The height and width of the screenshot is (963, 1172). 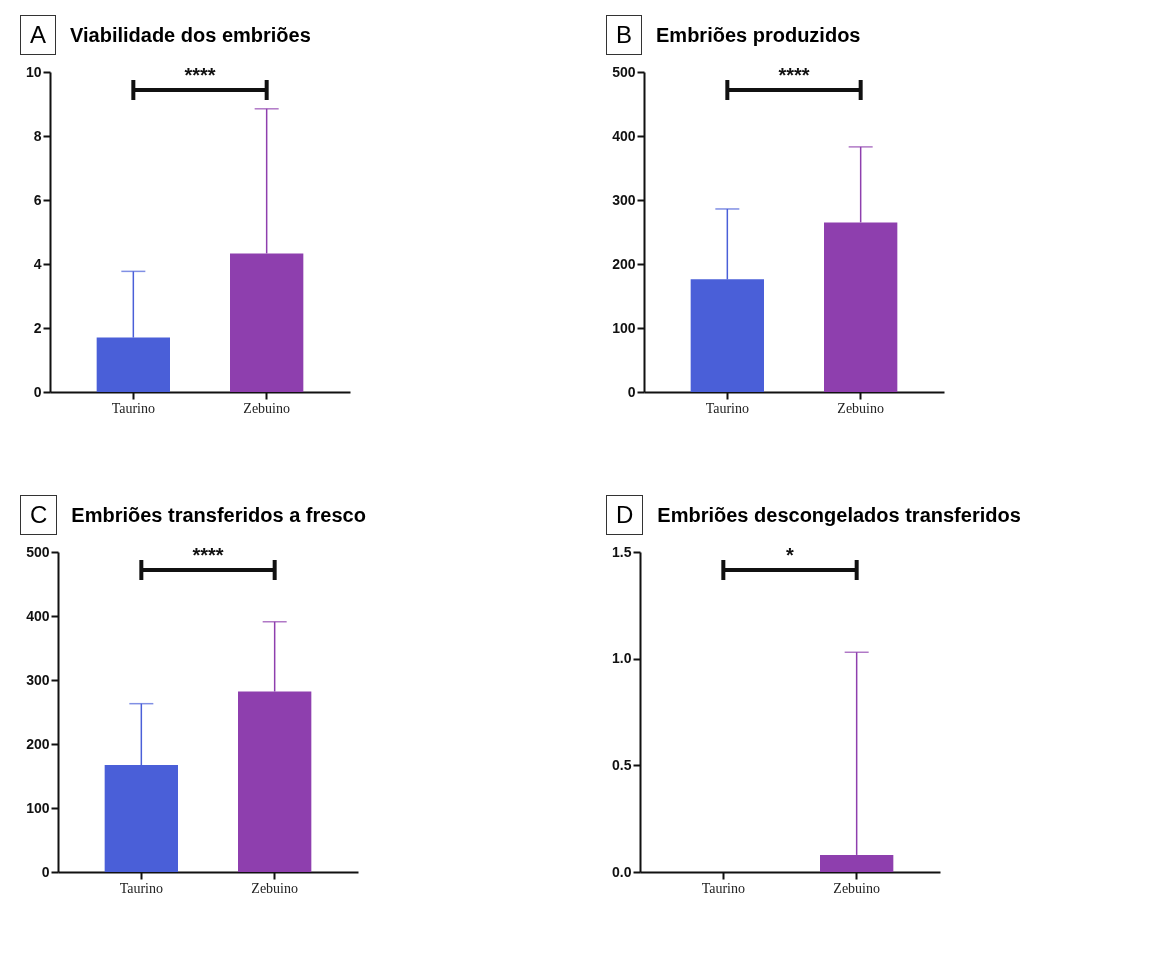 I want to click on text: C, so click(x=39, y=515).